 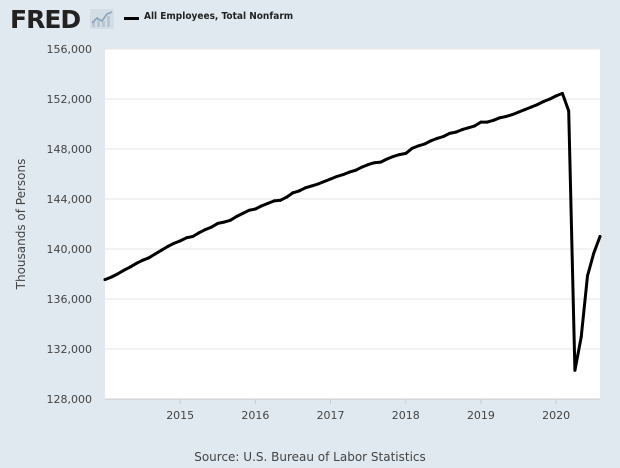 I want to click on y-tick-label: 128,000, so click(x=70, y=399).